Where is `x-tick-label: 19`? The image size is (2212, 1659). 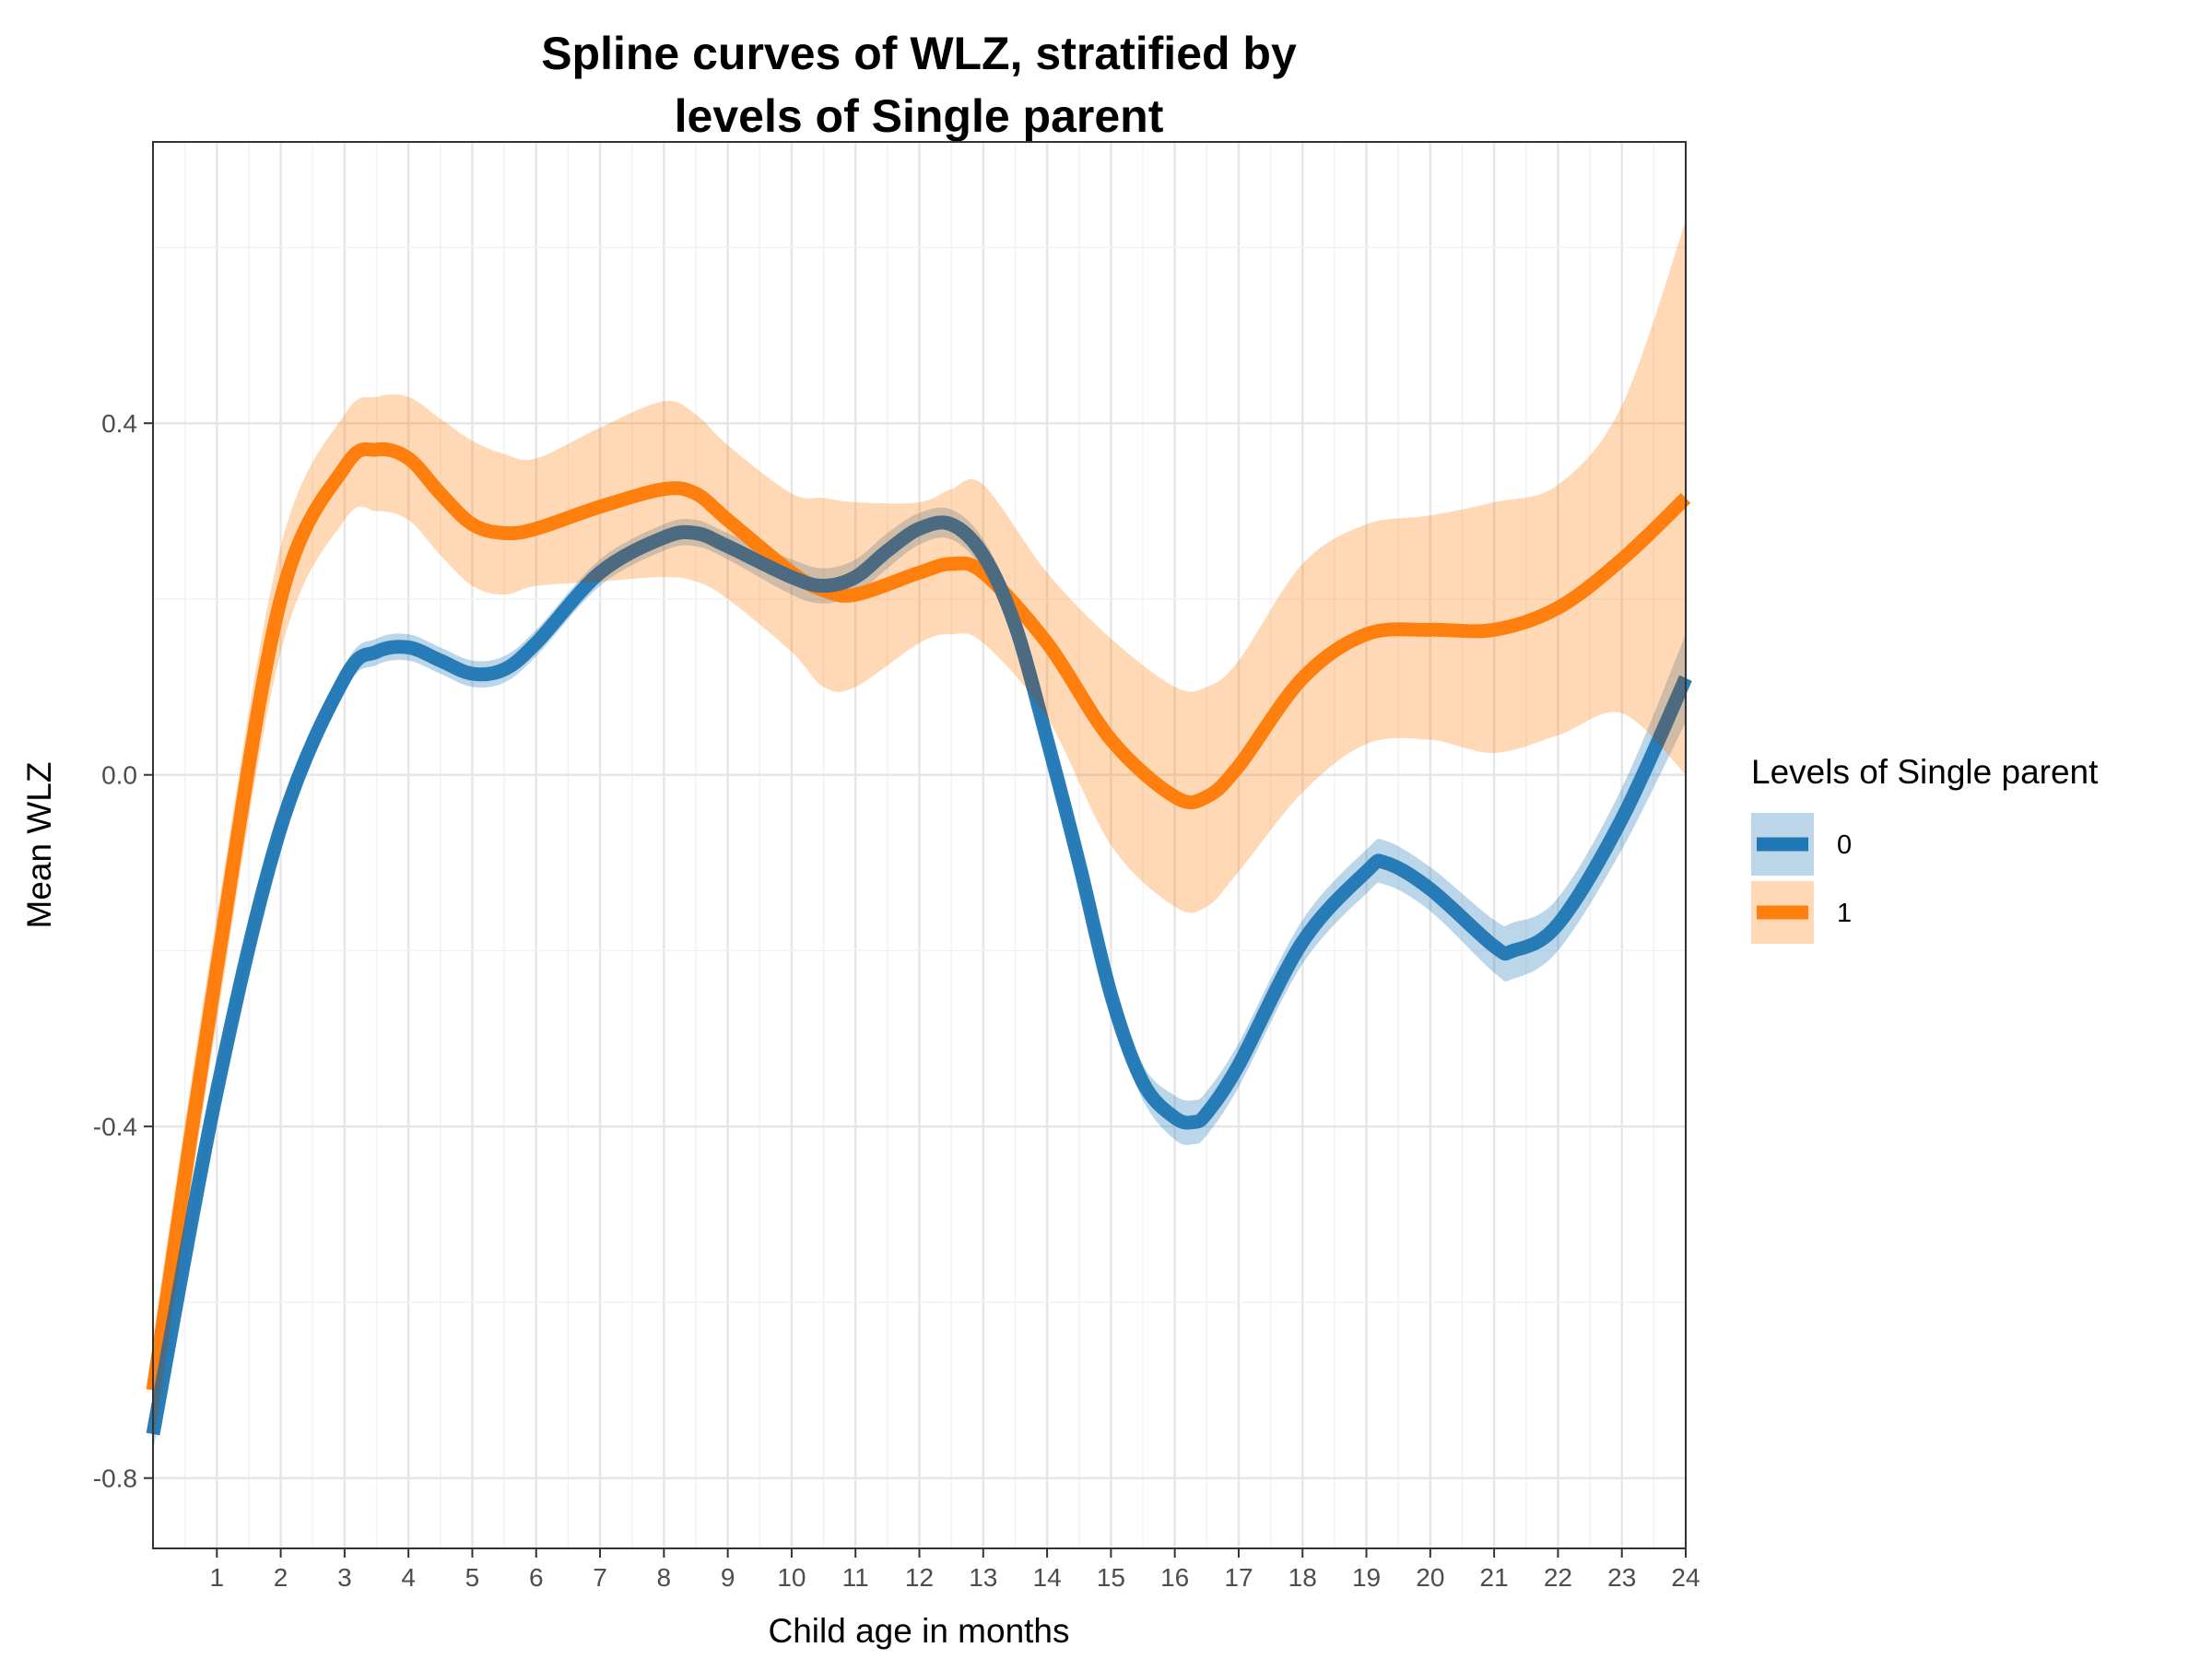 x-tick-label: 19 is located at coordinates (1366, 1577).